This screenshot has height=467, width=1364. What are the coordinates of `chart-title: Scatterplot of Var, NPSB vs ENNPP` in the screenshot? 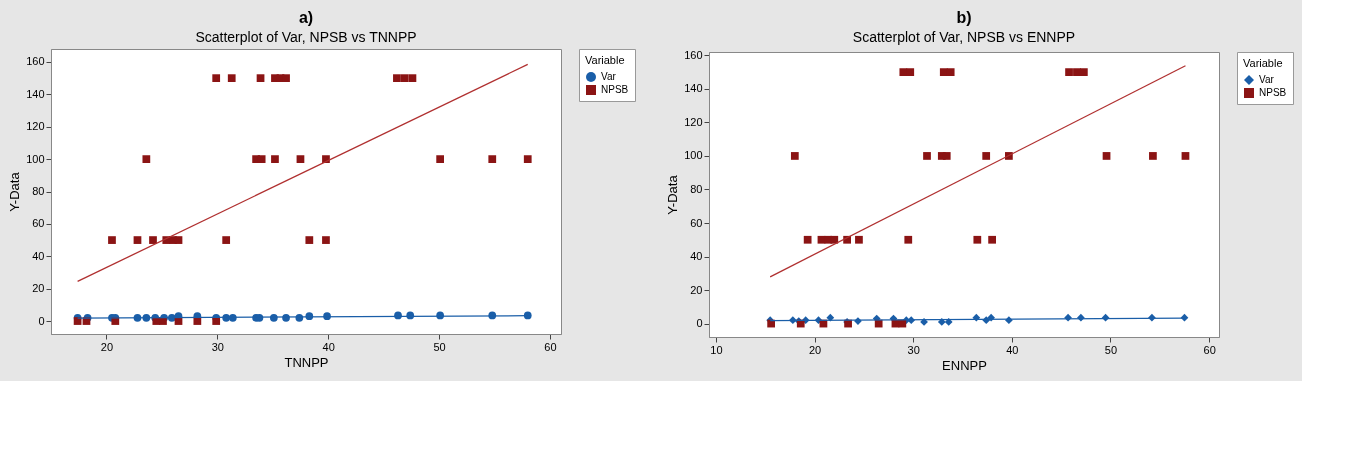 It's located at (964, 37).